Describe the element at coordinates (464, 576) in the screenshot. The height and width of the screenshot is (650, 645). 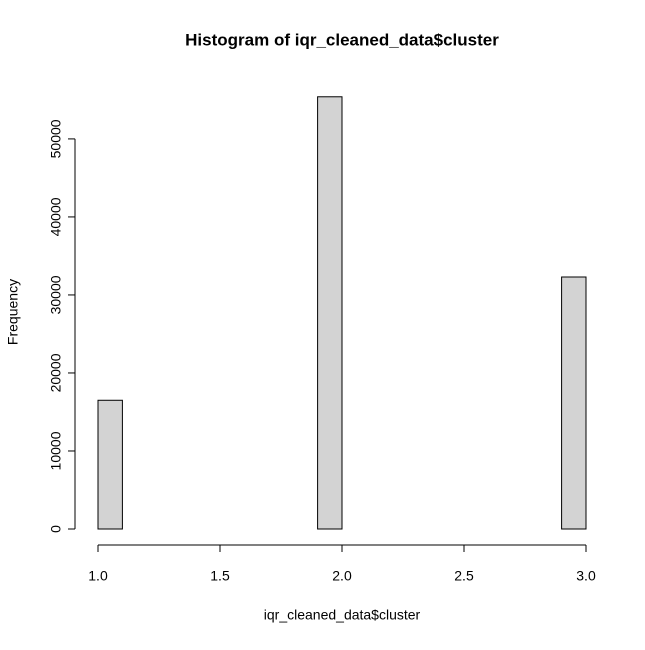
I see `x-tick-label: 2.5` at that location.